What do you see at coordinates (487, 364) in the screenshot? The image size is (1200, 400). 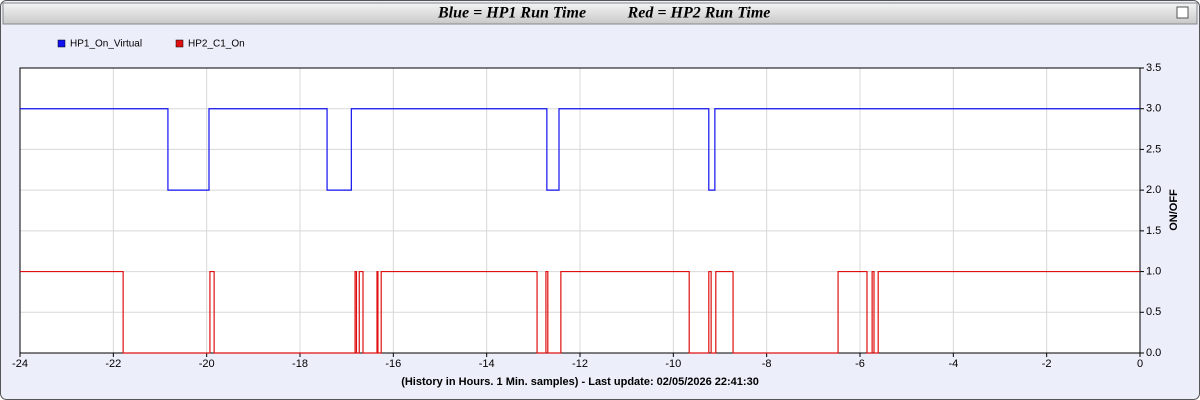 I see `x-tick-label: -14` at bounding box center [487, 364].